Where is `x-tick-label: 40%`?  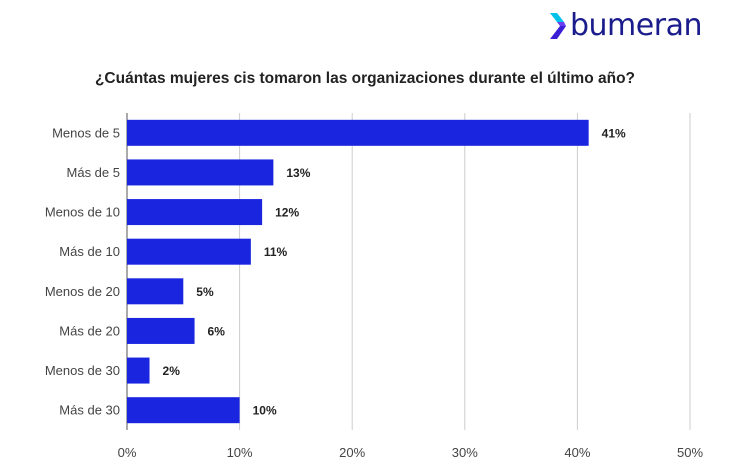
x-tick-label: 40% is located at coordinates (577, 452).